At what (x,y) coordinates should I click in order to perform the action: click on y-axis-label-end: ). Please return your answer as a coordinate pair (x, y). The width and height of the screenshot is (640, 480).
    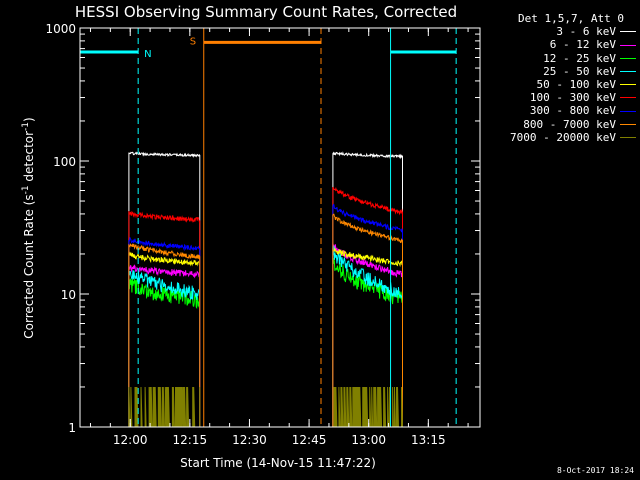
    Looking at the image, I should click on (29, 119).